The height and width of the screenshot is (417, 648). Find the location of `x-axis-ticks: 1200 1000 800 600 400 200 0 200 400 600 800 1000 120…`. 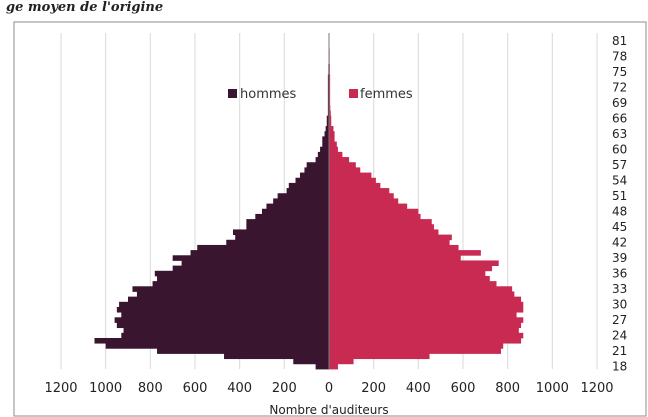

x-axis-ticks: 1200 1000 800 600 400 200 0 200 400 600 800 1000 120… is located at coordinates (328, 388).